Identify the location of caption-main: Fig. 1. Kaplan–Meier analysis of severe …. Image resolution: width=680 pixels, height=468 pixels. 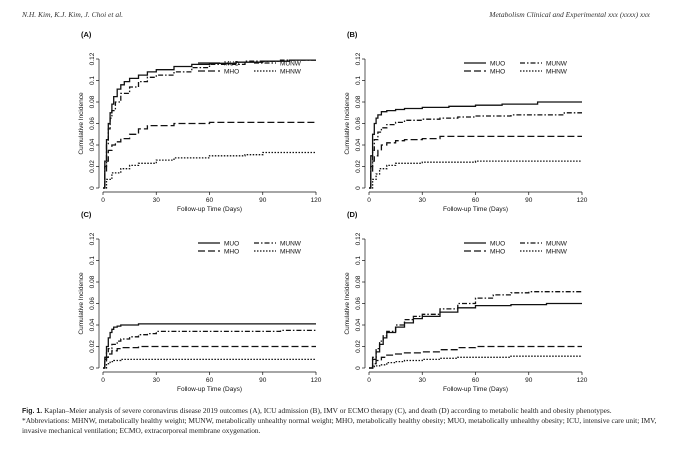
(342, 411).